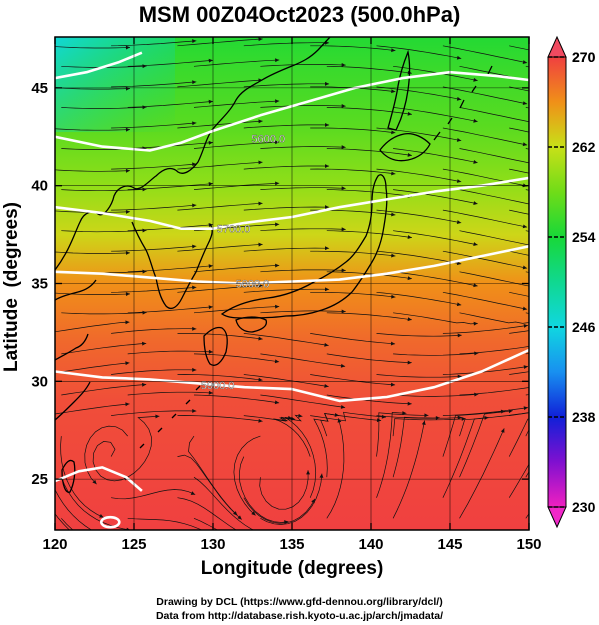 The height and width of the screenshot is (625, 599). Describe the element at coordinates (133, 544) in the screenshot. I see `x-tick-label-125: 125` at that location.